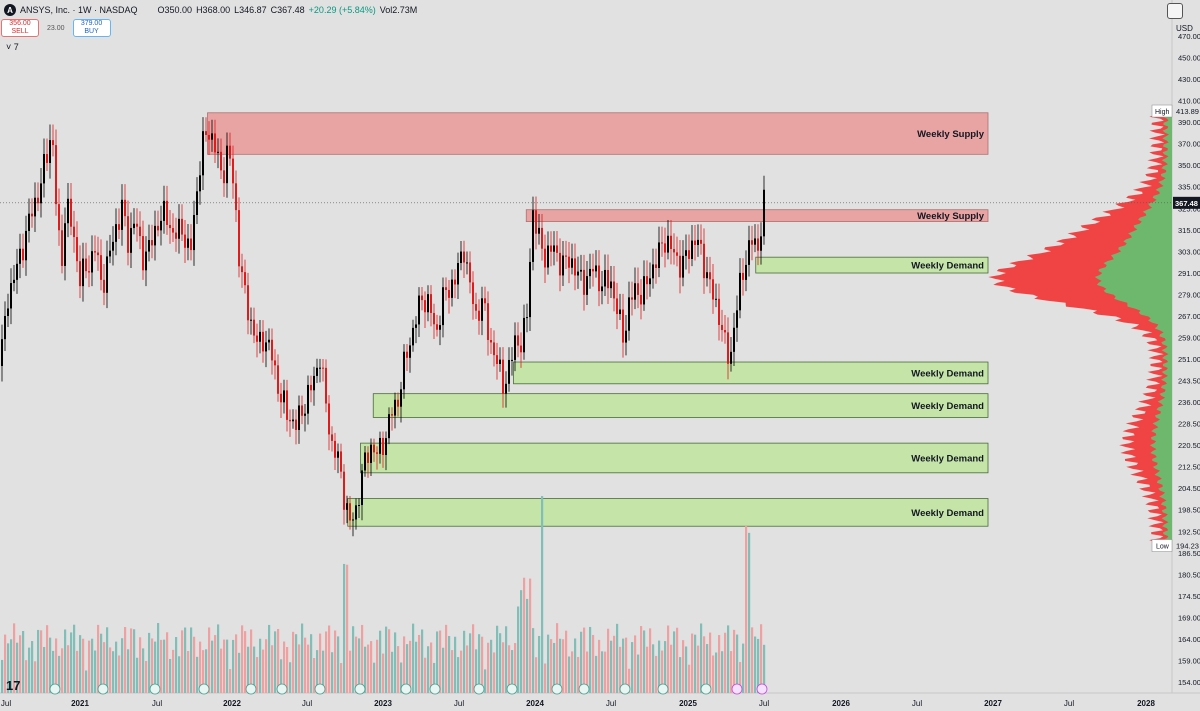 Image resolution: width=1200 pixels, height=711 pixels. What do you see at coordinates (947, 458) in the screenshot?
I see `demand-zone-label: Weekly Demand` at bounding box center [947, 458].